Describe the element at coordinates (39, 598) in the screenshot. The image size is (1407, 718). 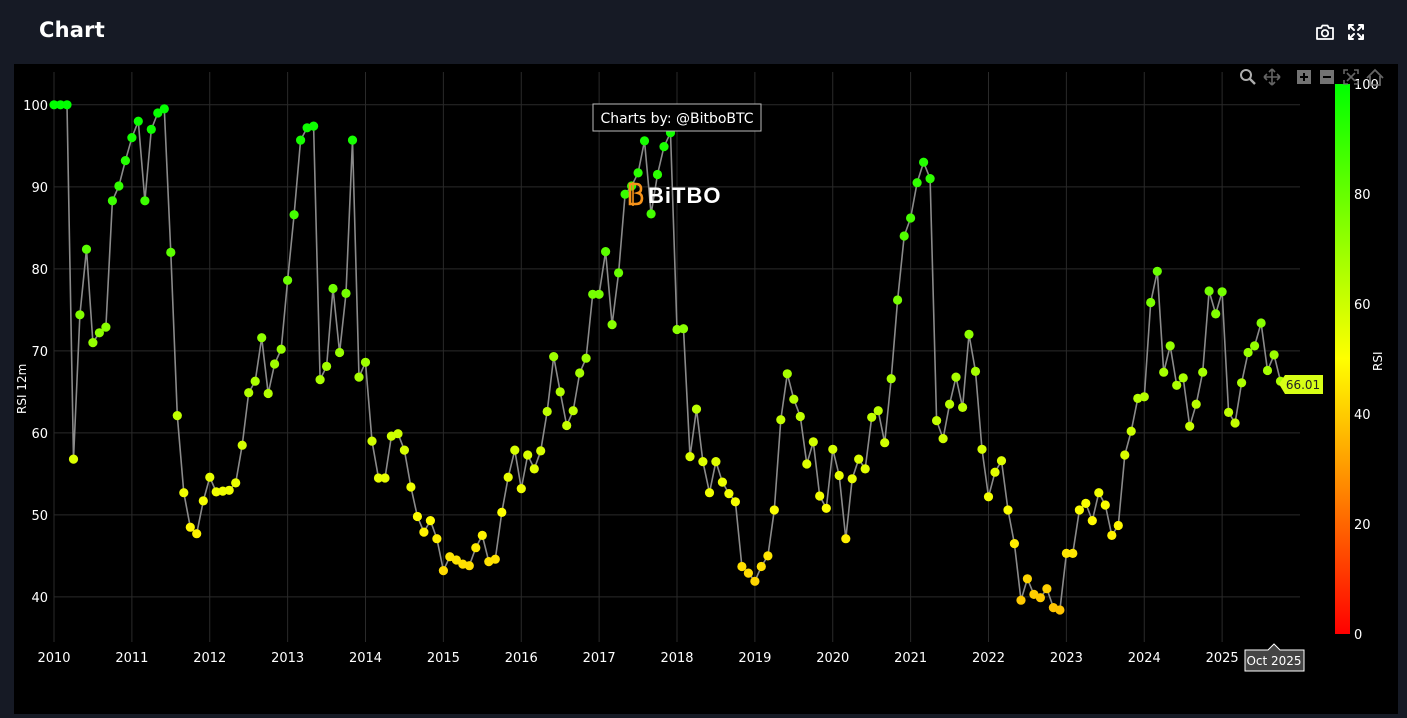
I see `y-tick-label: 40` at that location.